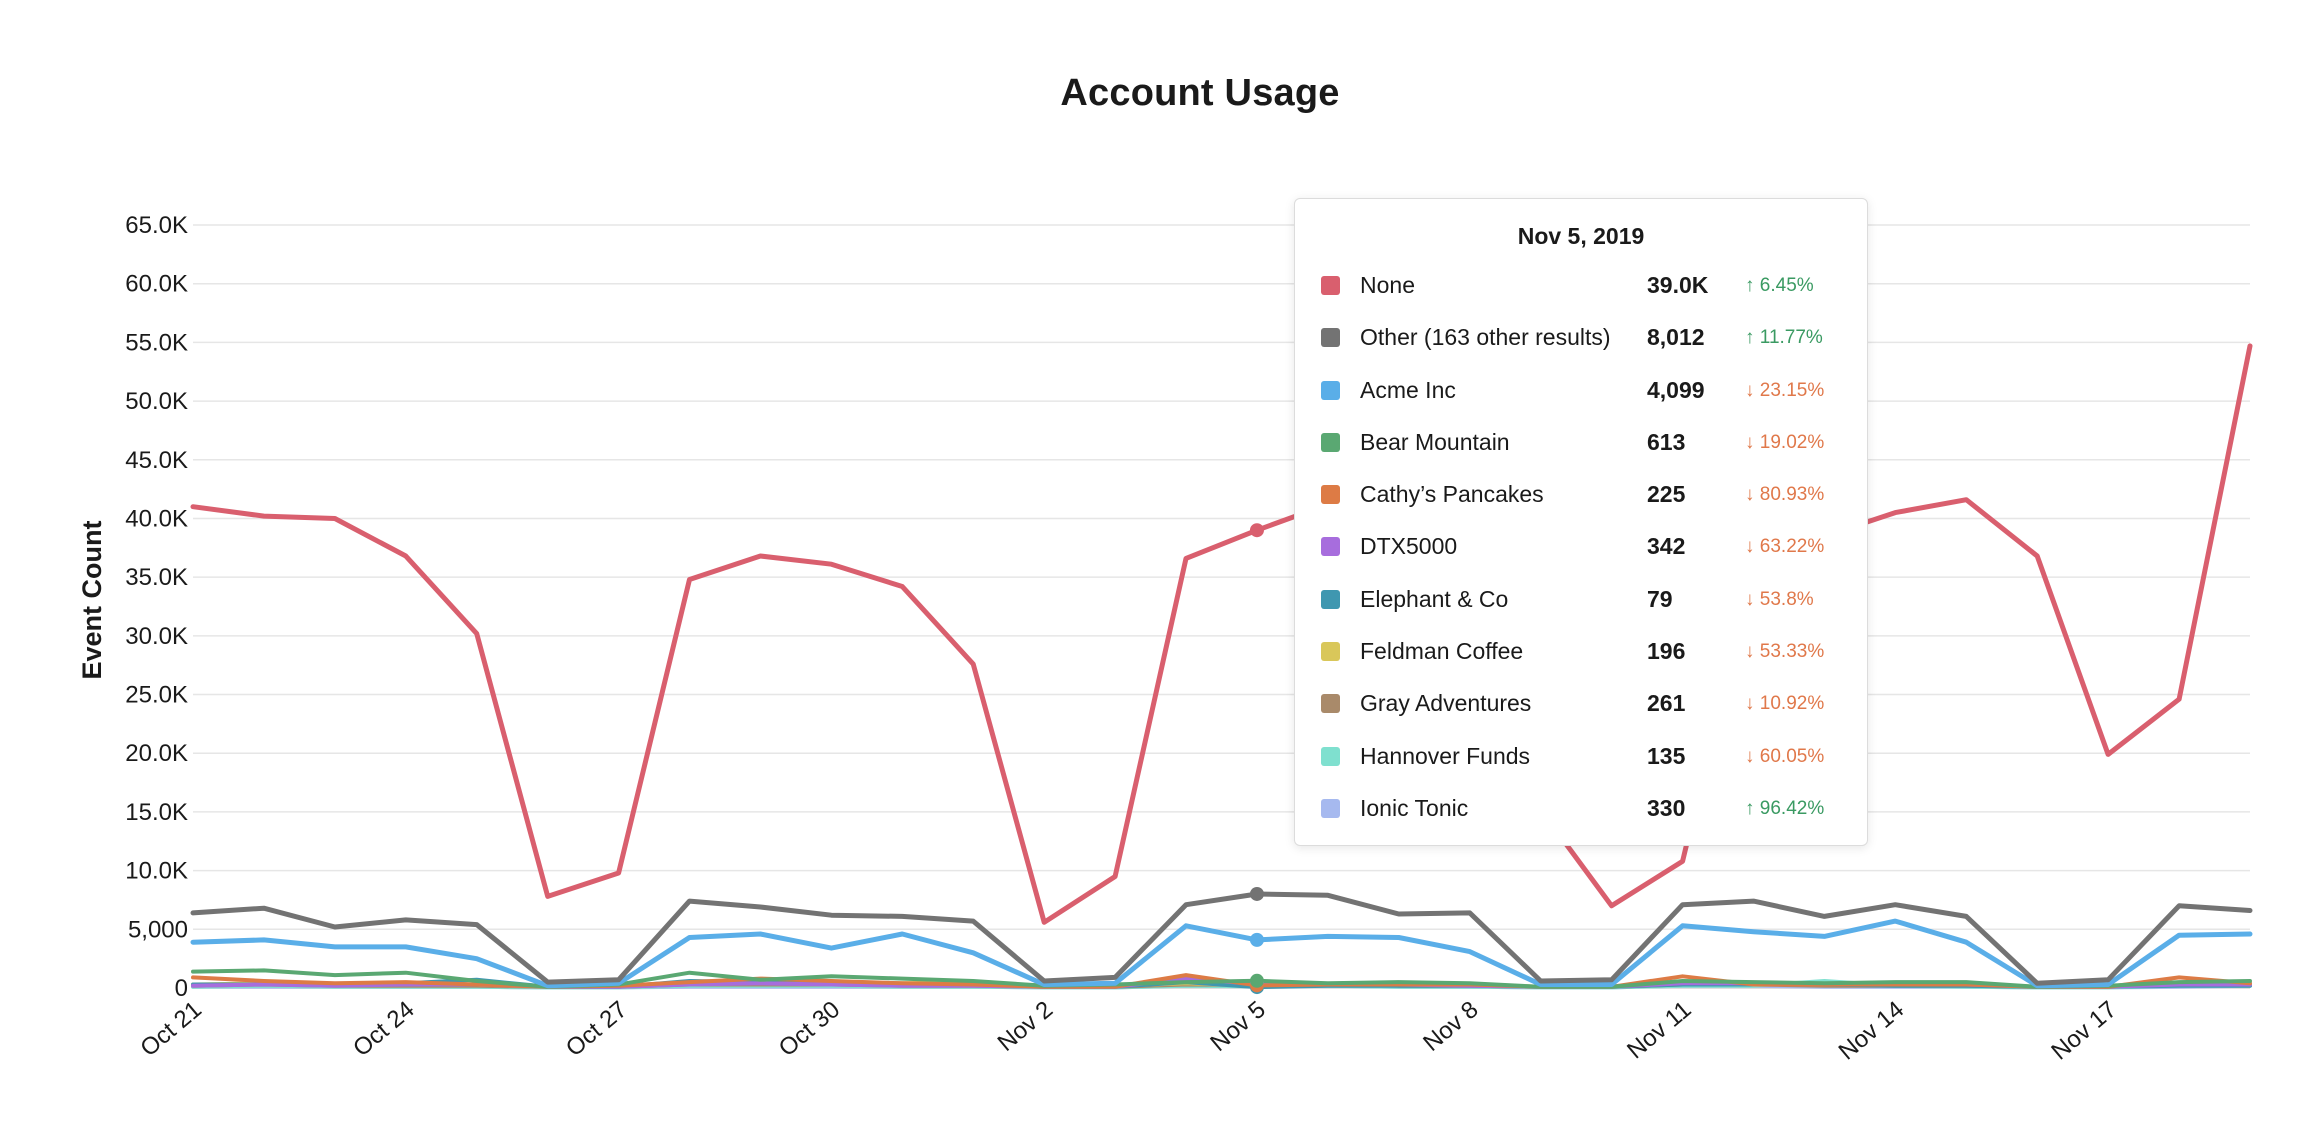  What do you see at coordinates (171, 1029) in the screenshot?
I see `x-tick-label: Oct 21` at bounding box center [171, 1029].